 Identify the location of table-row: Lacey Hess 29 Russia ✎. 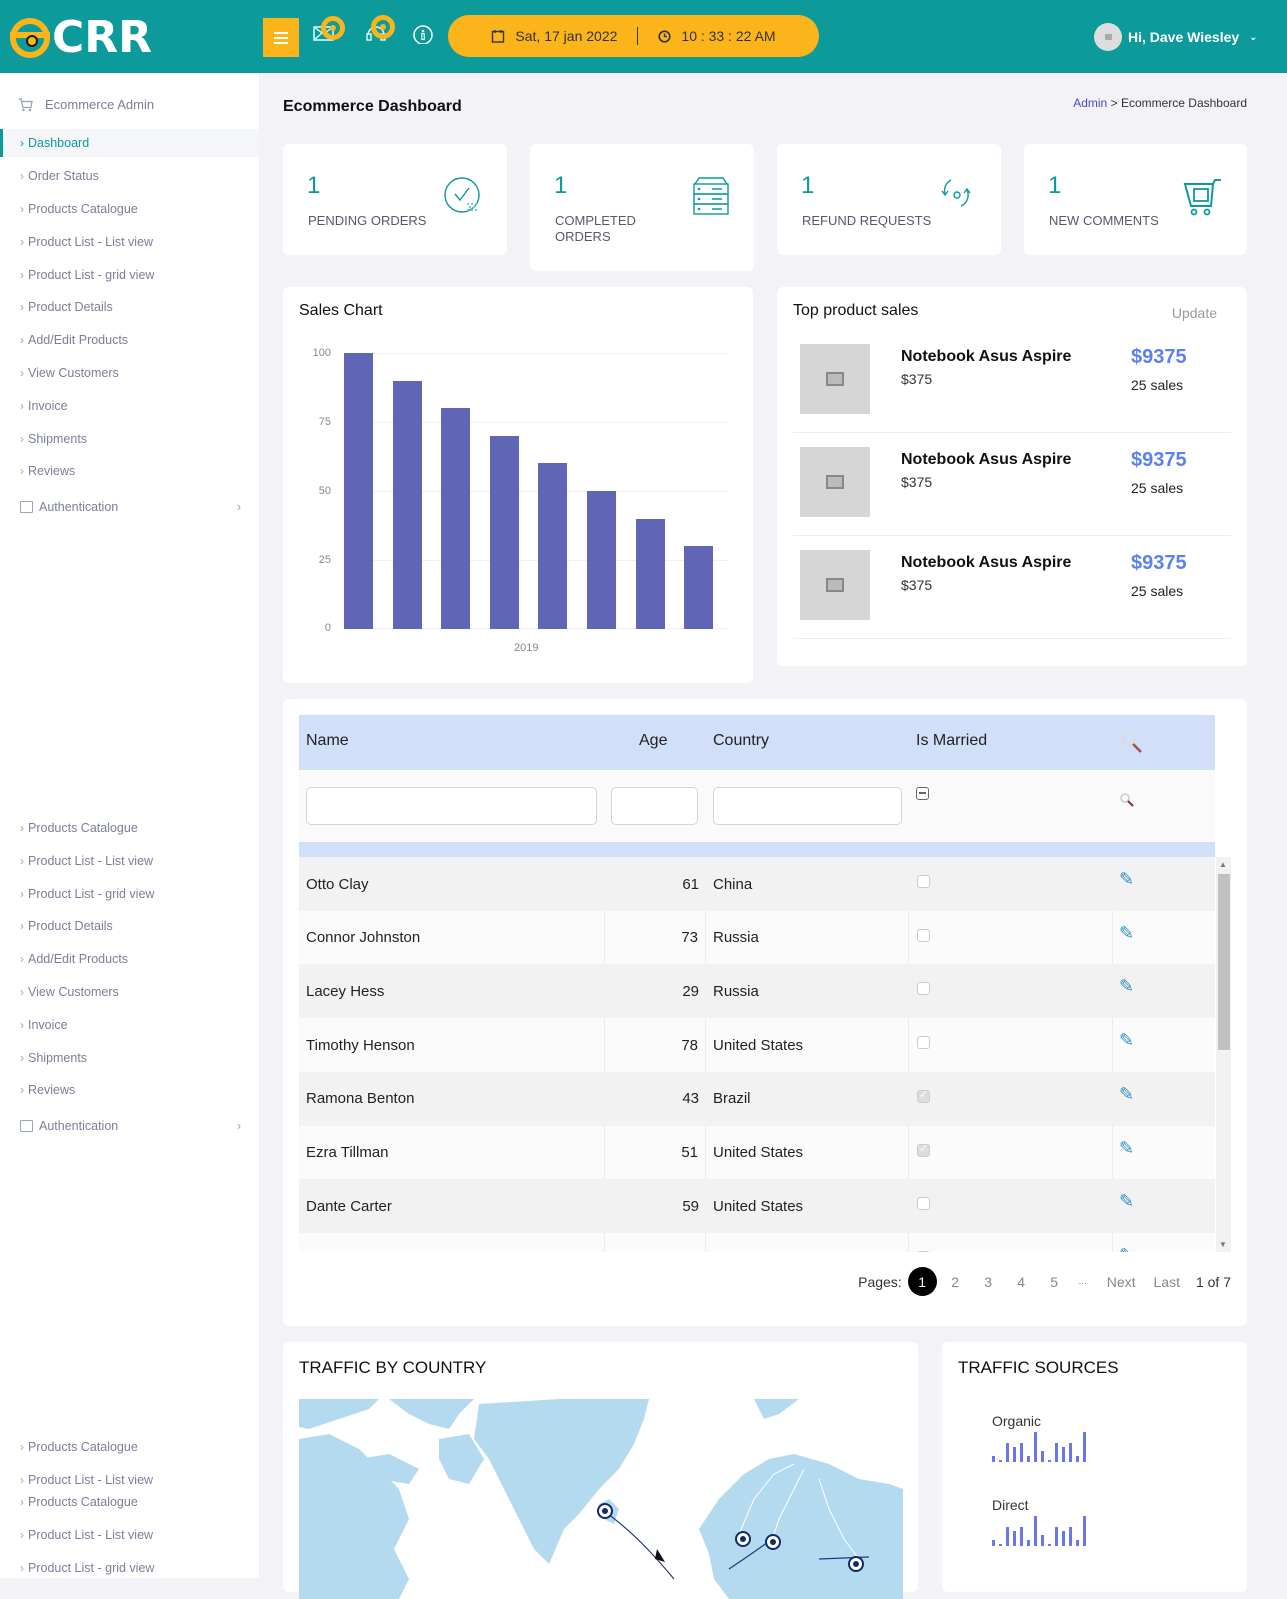
(757, 991).